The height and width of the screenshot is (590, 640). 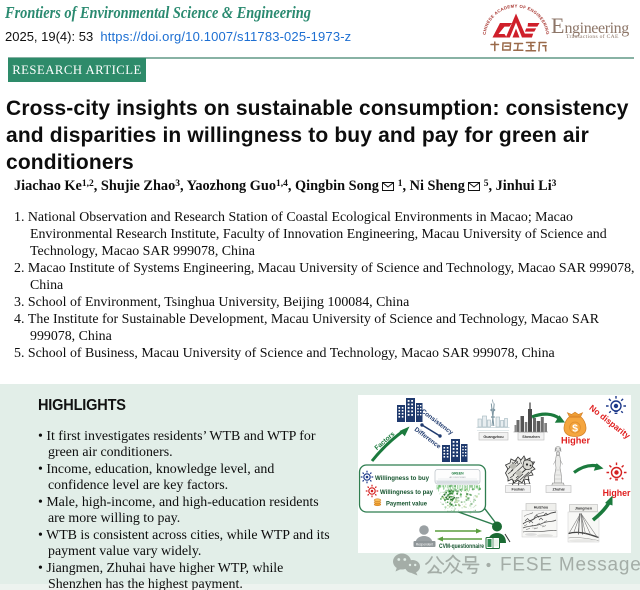 I want to click on svg-text: Guangzhou, so click(x=493, y=437).